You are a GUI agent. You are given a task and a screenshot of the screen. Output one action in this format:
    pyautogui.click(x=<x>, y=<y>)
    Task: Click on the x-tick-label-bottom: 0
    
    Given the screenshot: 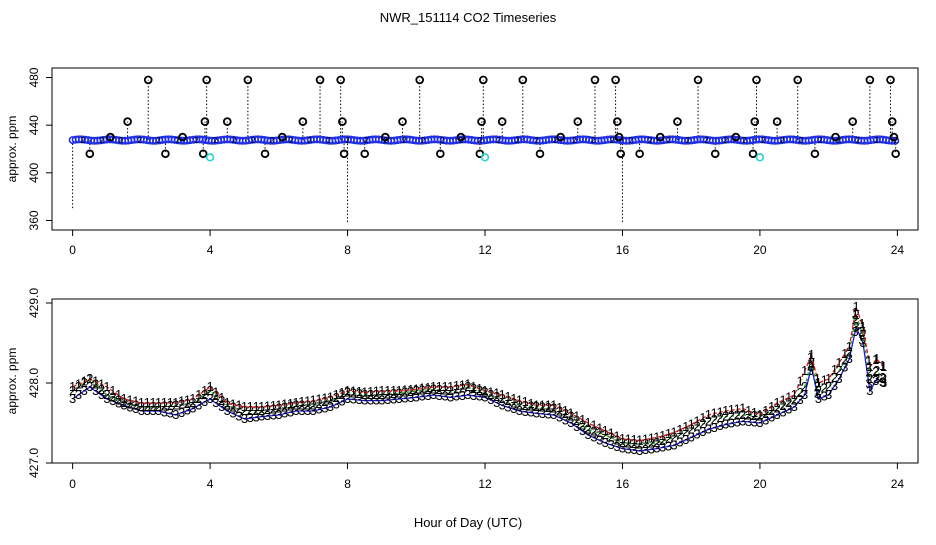 What is the action you would take?
    pyautogui.click(x=72, y=484)
    